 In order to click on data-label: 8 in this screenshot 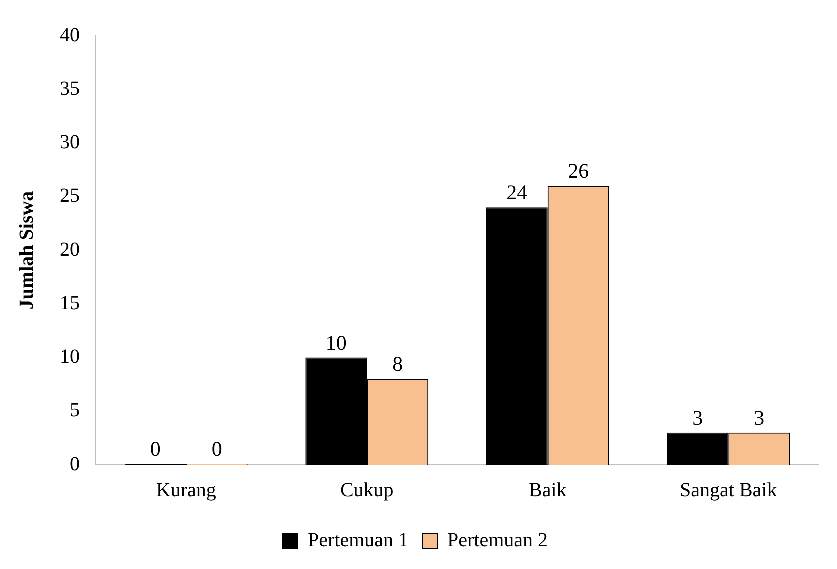, I will do `click(398, 364)`.